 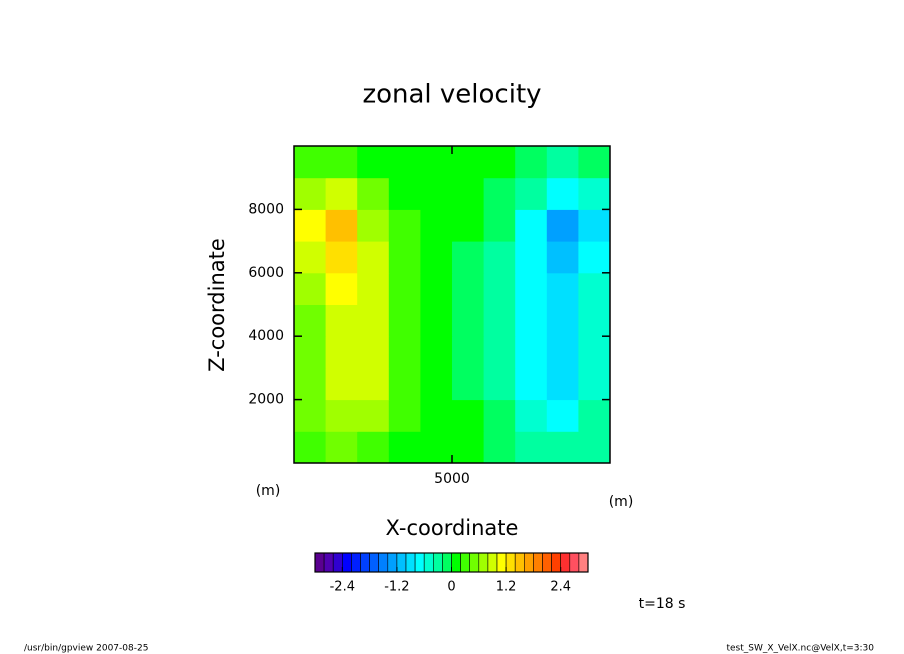 I want to click on y-unit: (m), so click(x=268, y=491).